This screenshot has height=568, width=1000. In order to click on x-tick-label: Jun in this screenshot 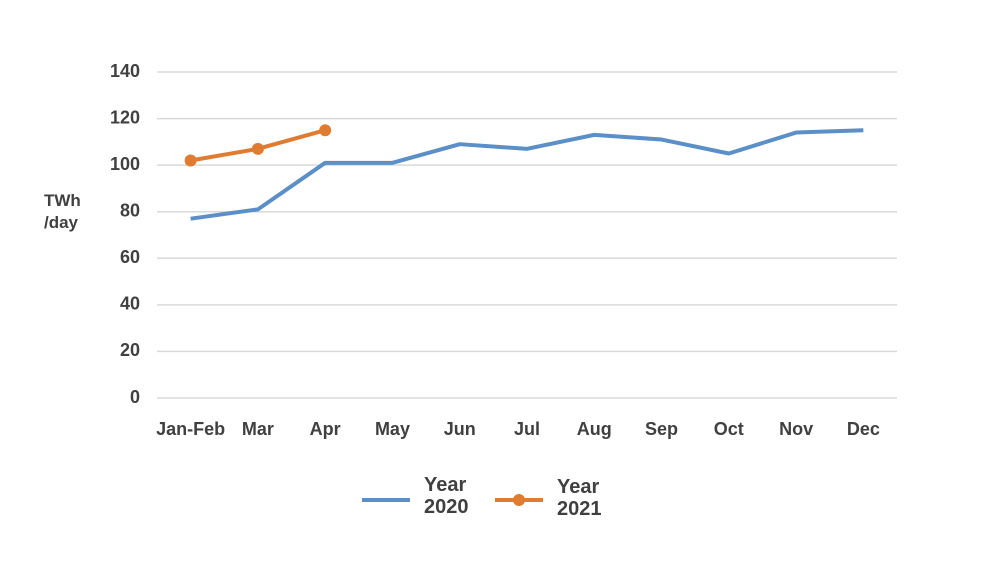, I will do `click(460, 429)`.